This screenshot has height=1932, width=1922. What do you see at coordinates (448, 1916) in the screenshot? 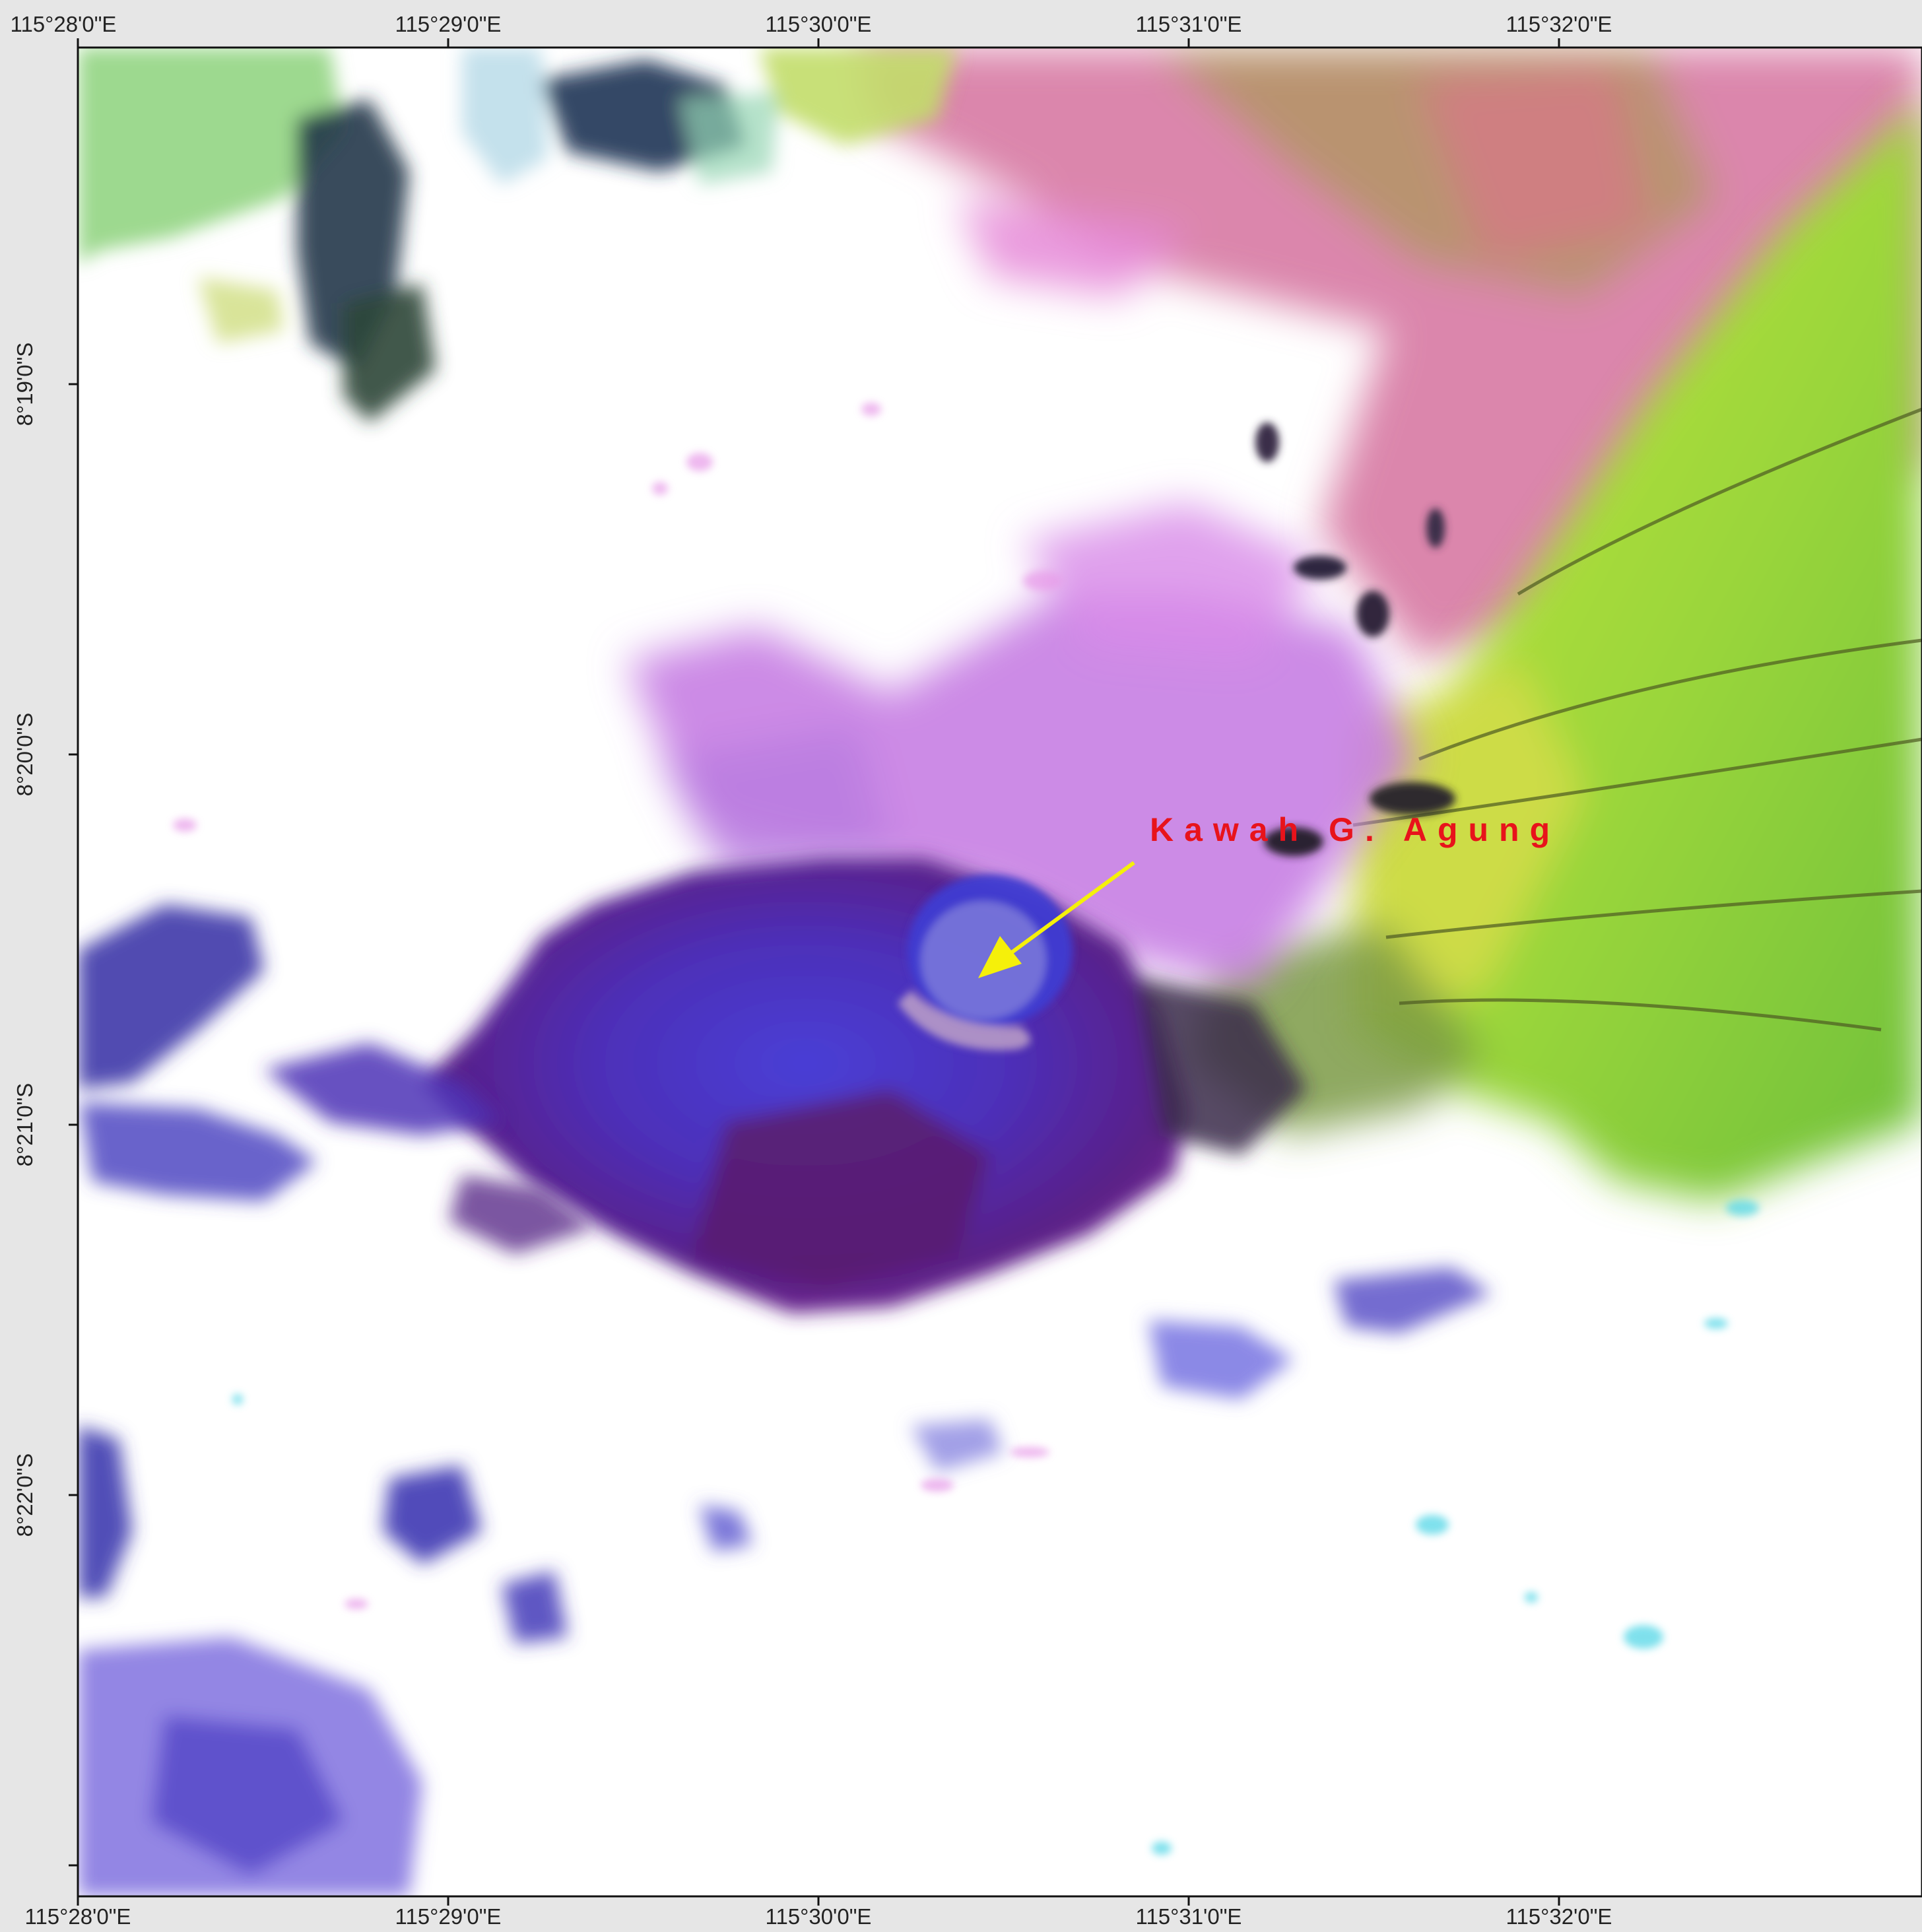
I see `longitude-tick-bottom: 115°29'0"E` at bounding box center [448, 1916].